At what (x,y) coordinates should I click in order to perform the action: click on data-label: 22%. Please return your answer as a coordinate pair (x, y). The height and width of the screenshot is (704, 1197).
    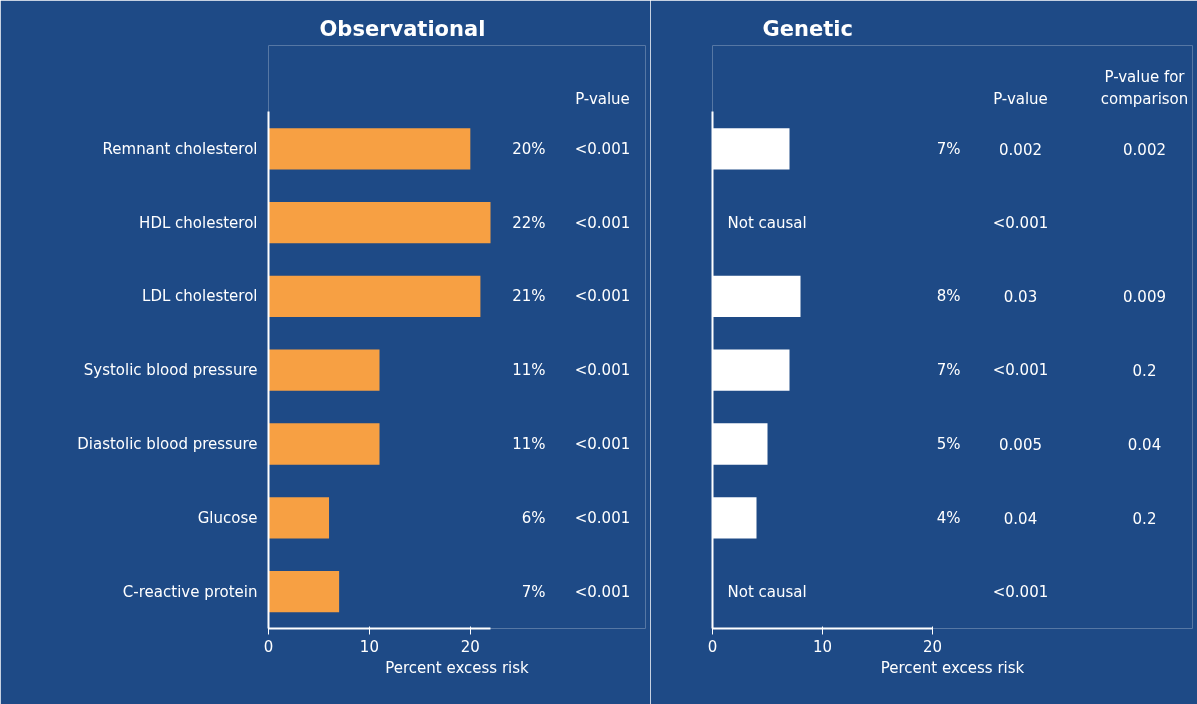
    Looking at the image, I should click on (529, 222).